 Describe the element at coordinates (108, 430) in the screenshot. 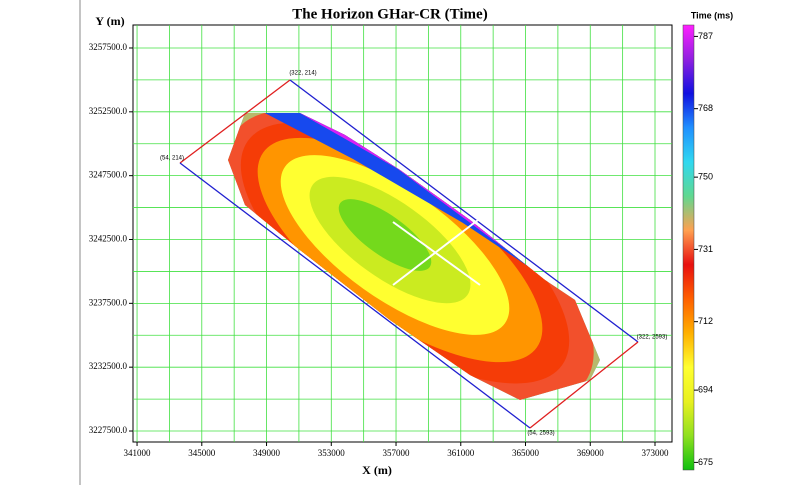

I see `y-tick-label: 3227500.0` at that location.